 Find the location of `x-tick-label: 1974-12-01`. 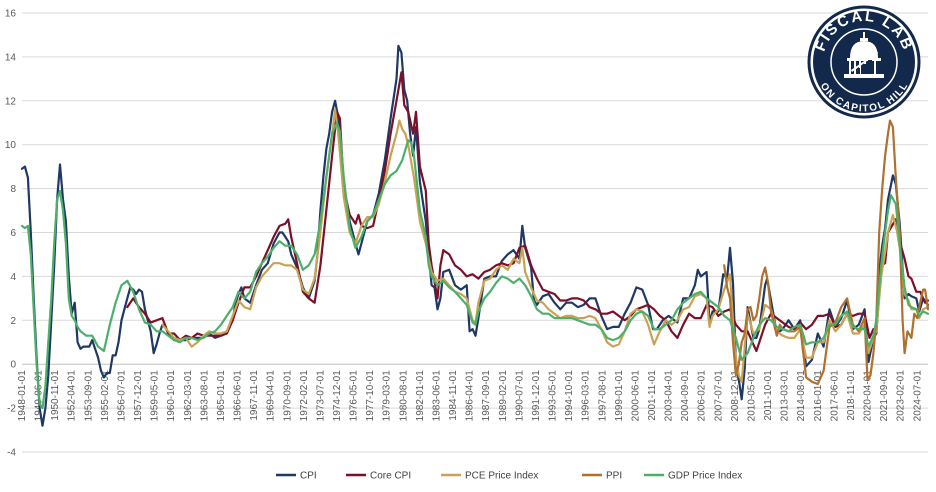

x-tick-label: 1974-12-01 is located at coordinates (337, 396).